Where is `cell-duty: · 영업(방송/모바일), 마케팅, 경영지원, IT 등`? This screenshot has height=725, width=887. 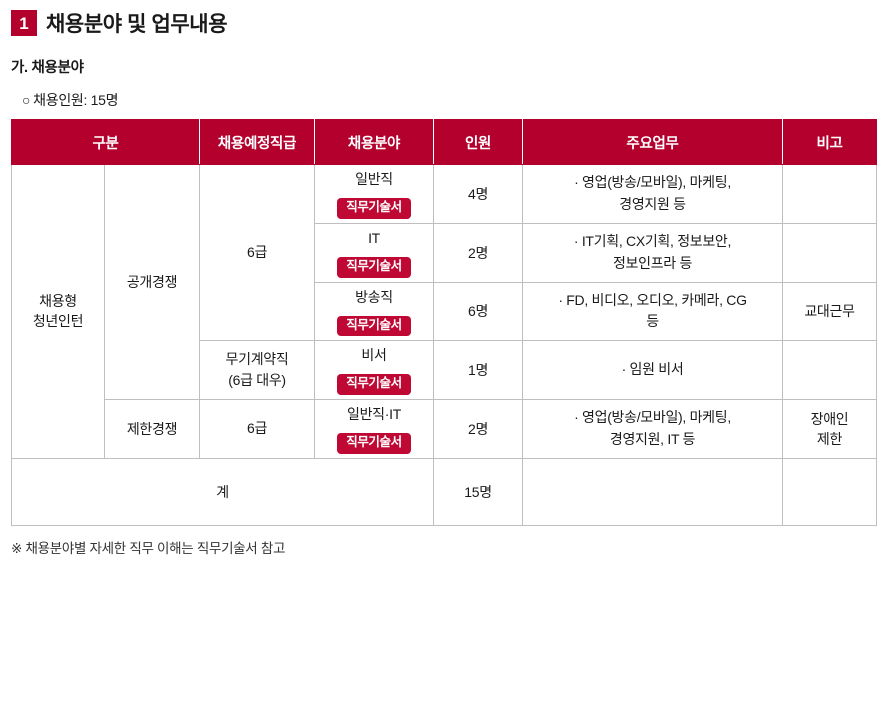
cell-duty: · 영업(방송/모바일), 마케팅, 경영지원, IT 등 is located at coordinates (652, 429).